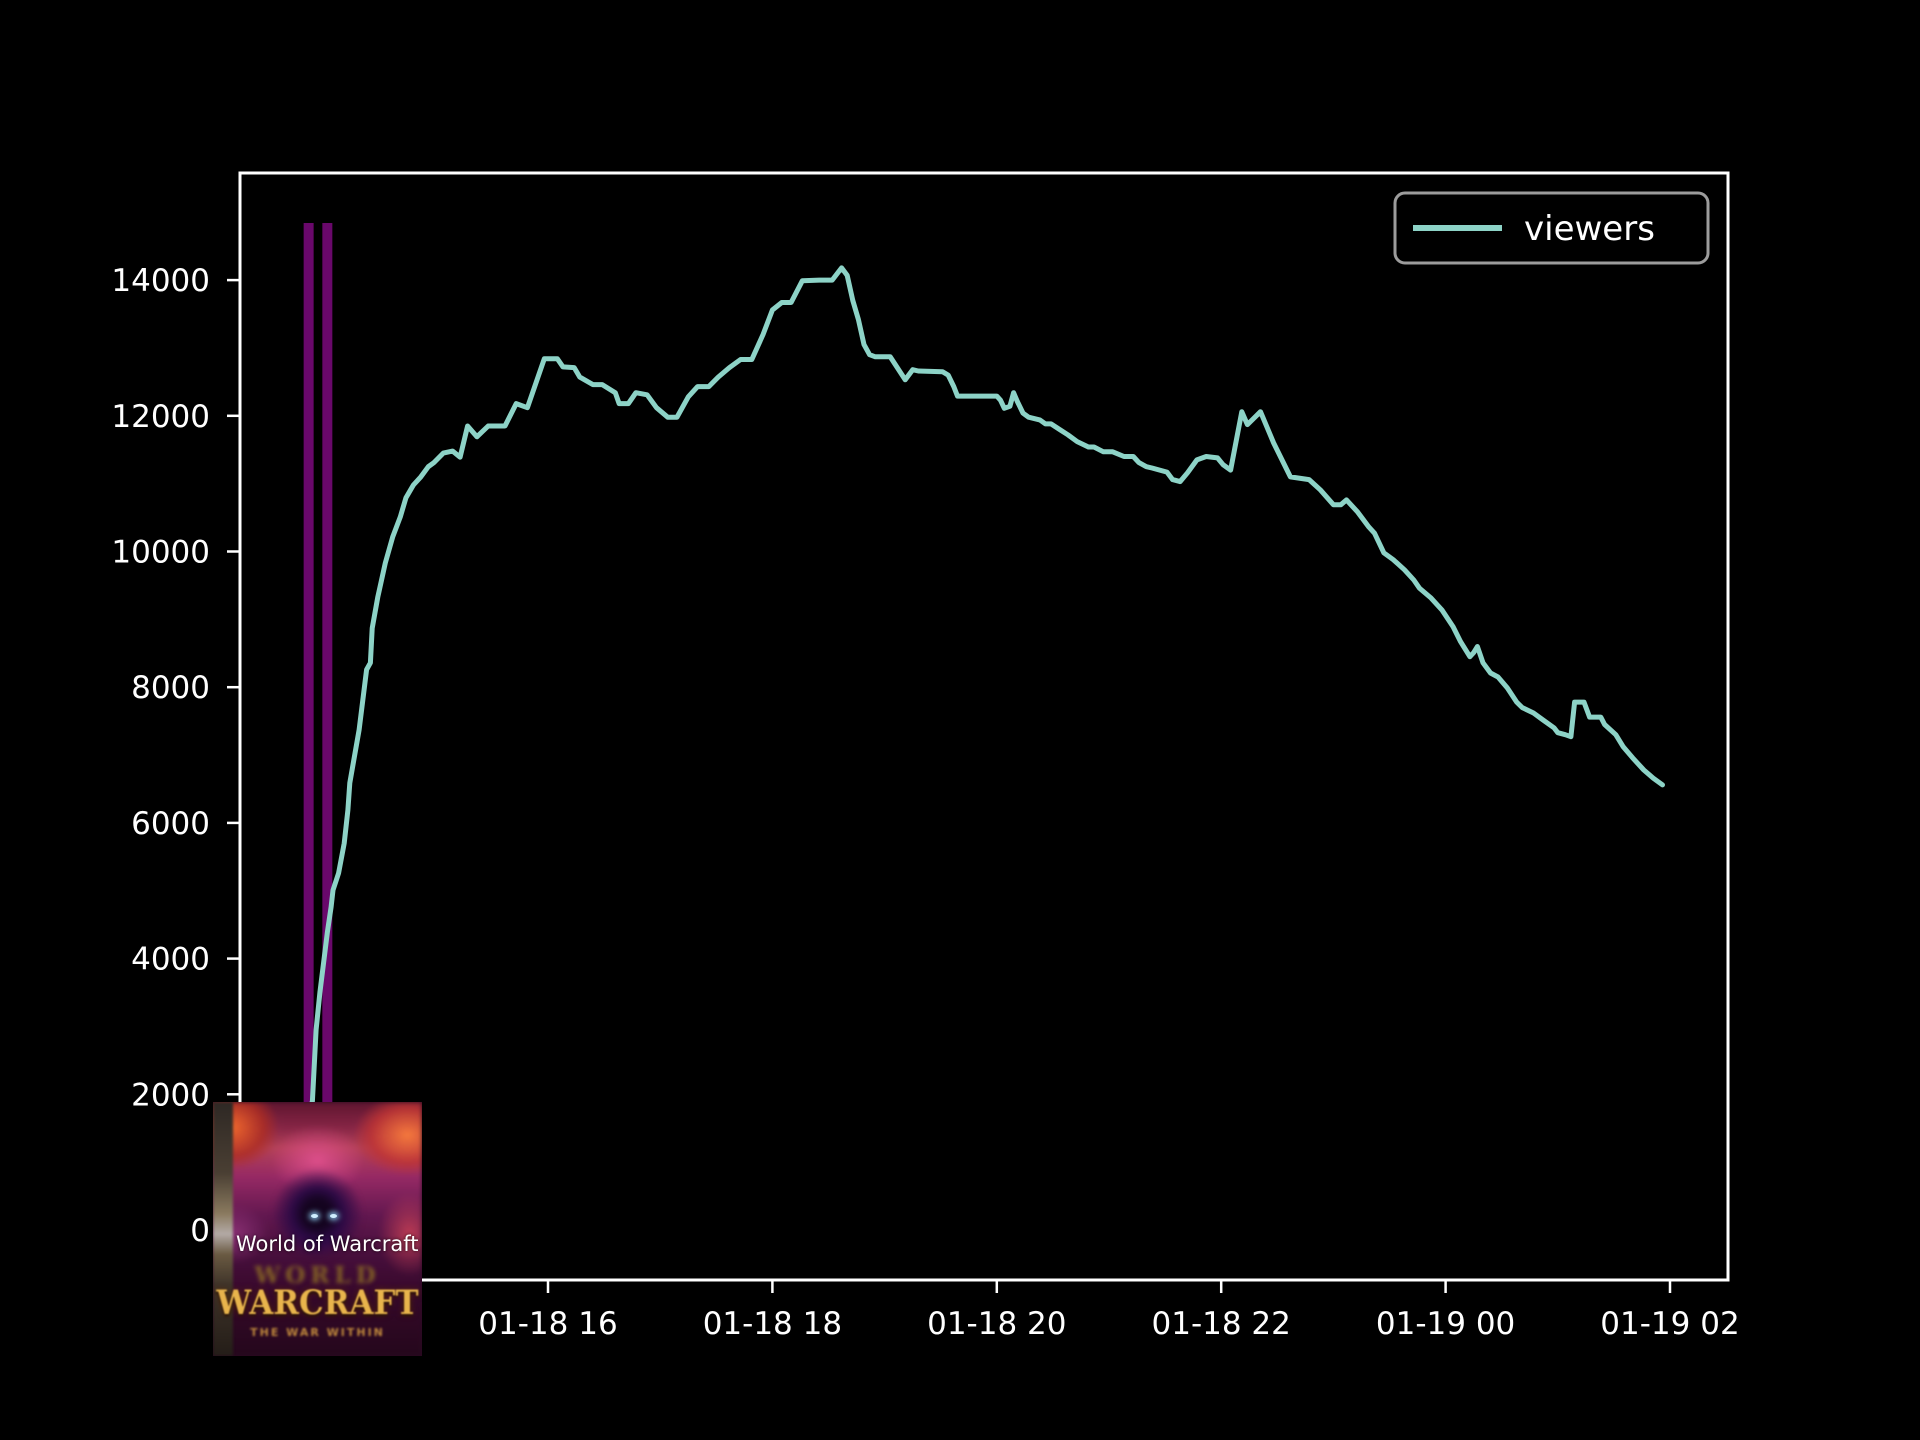  I want to click on cover-left-strip, so click(223, 1229).